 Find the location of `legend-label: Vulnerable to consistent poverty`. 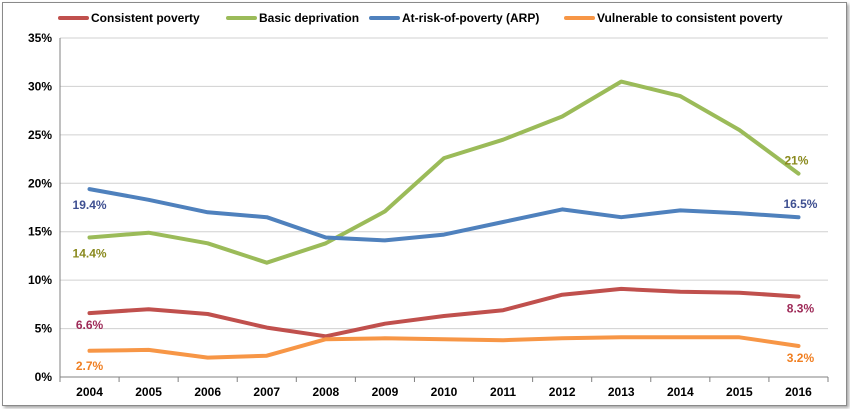

legend-label: Vulnerable to consistent poverty is located at coordinates (690, 18).